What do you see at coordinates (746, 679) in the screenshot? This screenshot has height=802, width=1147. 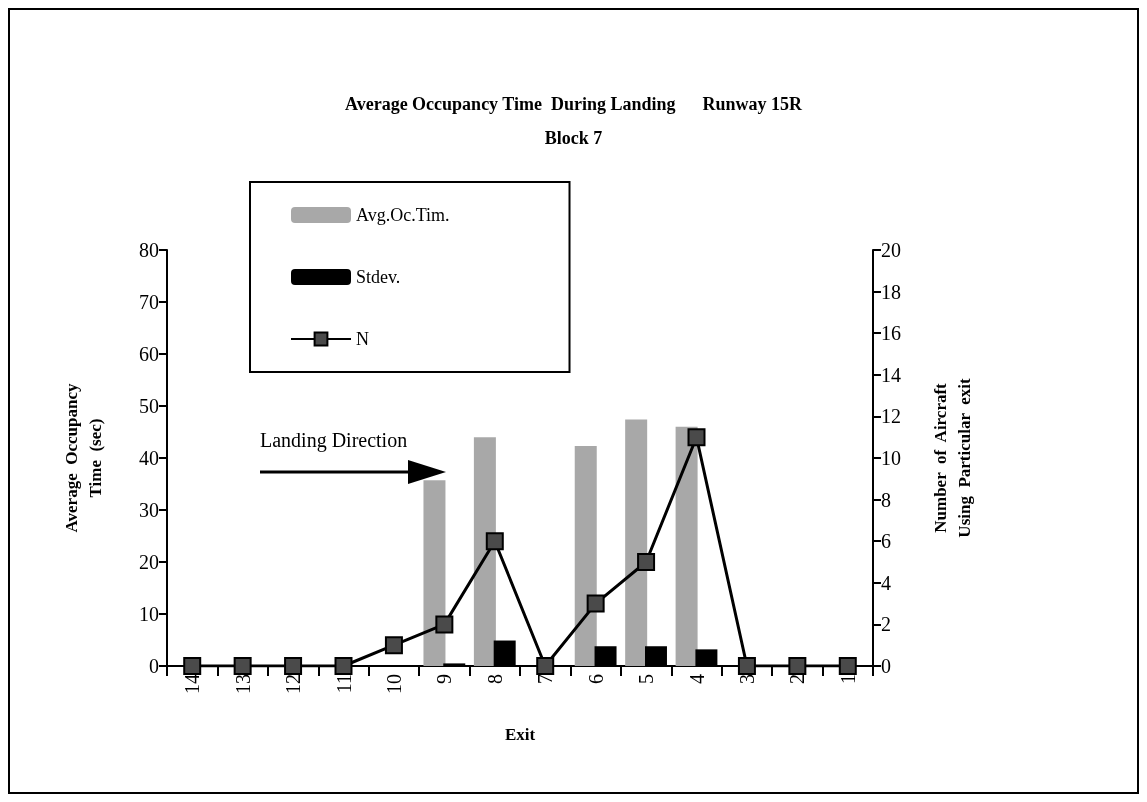 I see `x-tick-label: 3` at bounding box center [746, 679].